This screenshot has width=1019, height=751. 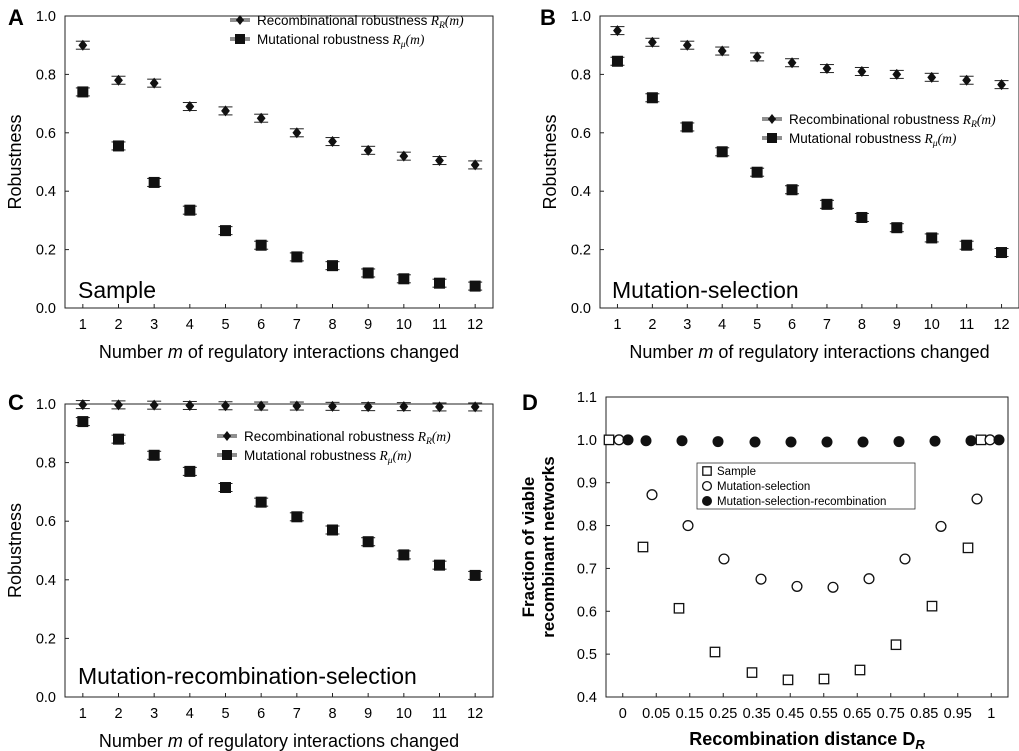 I want to click on x-tick-label: 2, so click(x=118, y=325).